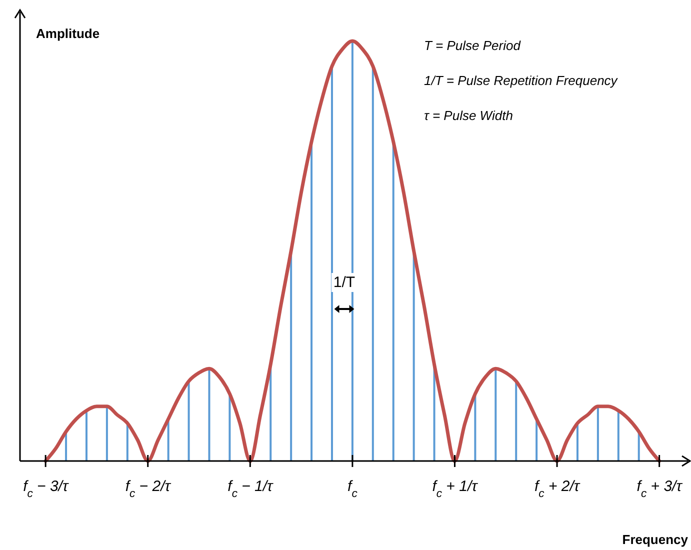 The image size is (691, 550). I want to click on annotation: T = Pulse Period, so click(473, 45).